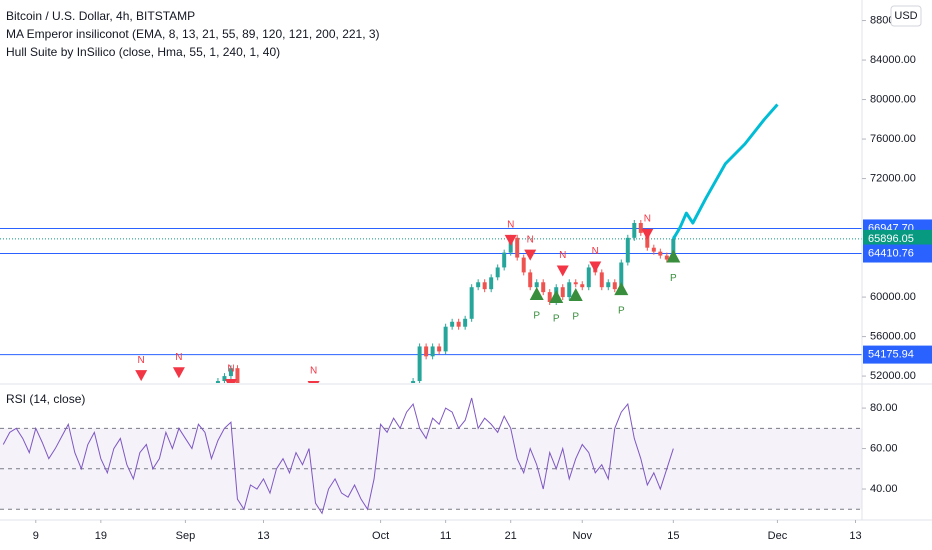 The width and height of the screenshot is (932, 550). Describe the element at coordinates (380, 536) in the screenshot. I see `x-tick-label: Oct` at that location.